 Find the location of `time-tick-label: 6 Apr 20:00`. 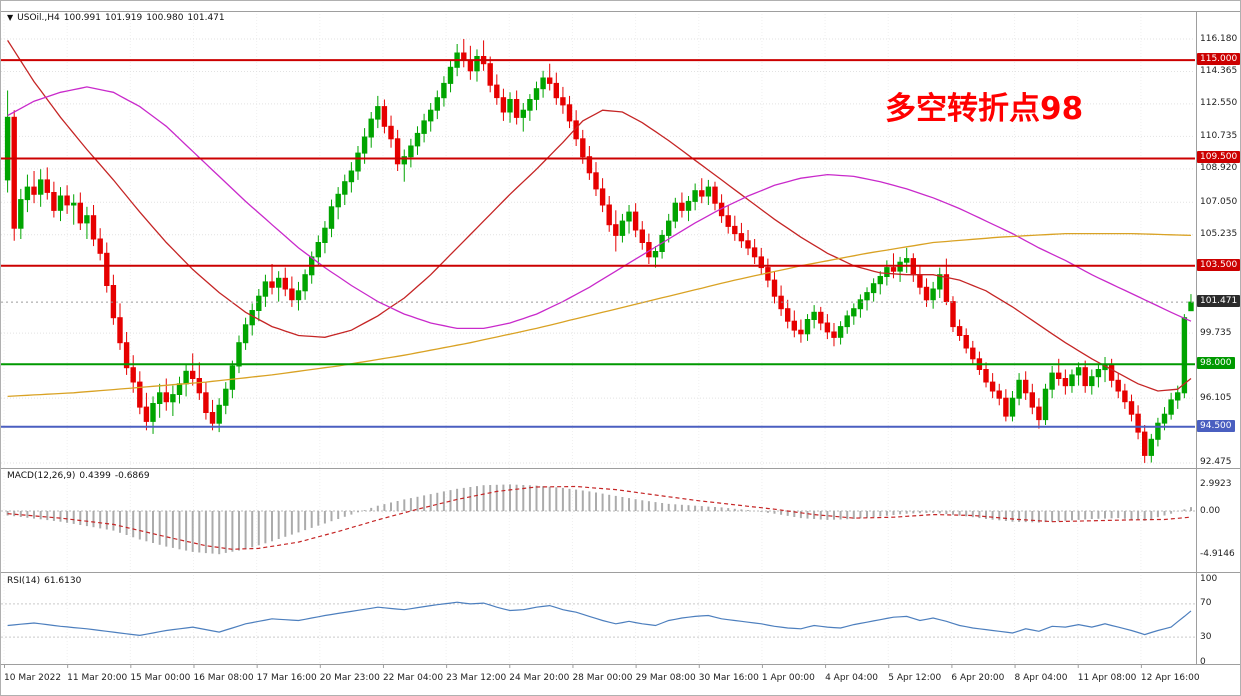

time-tick-label: 6 Apr 20:00 is located at coordinates (978, 678).